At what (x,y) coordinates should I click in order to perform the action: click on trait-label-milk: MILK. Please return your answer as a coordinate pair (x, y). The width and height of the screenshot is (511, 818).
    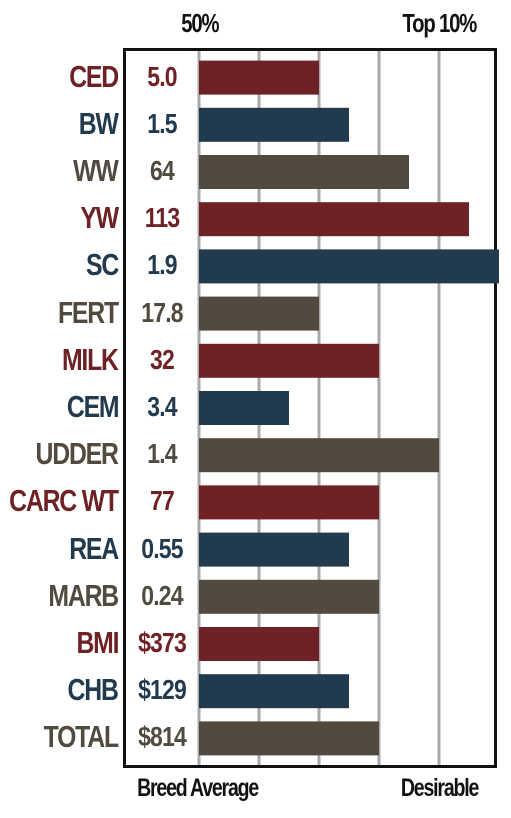
    Looking at the image, I should click on (90, 359).